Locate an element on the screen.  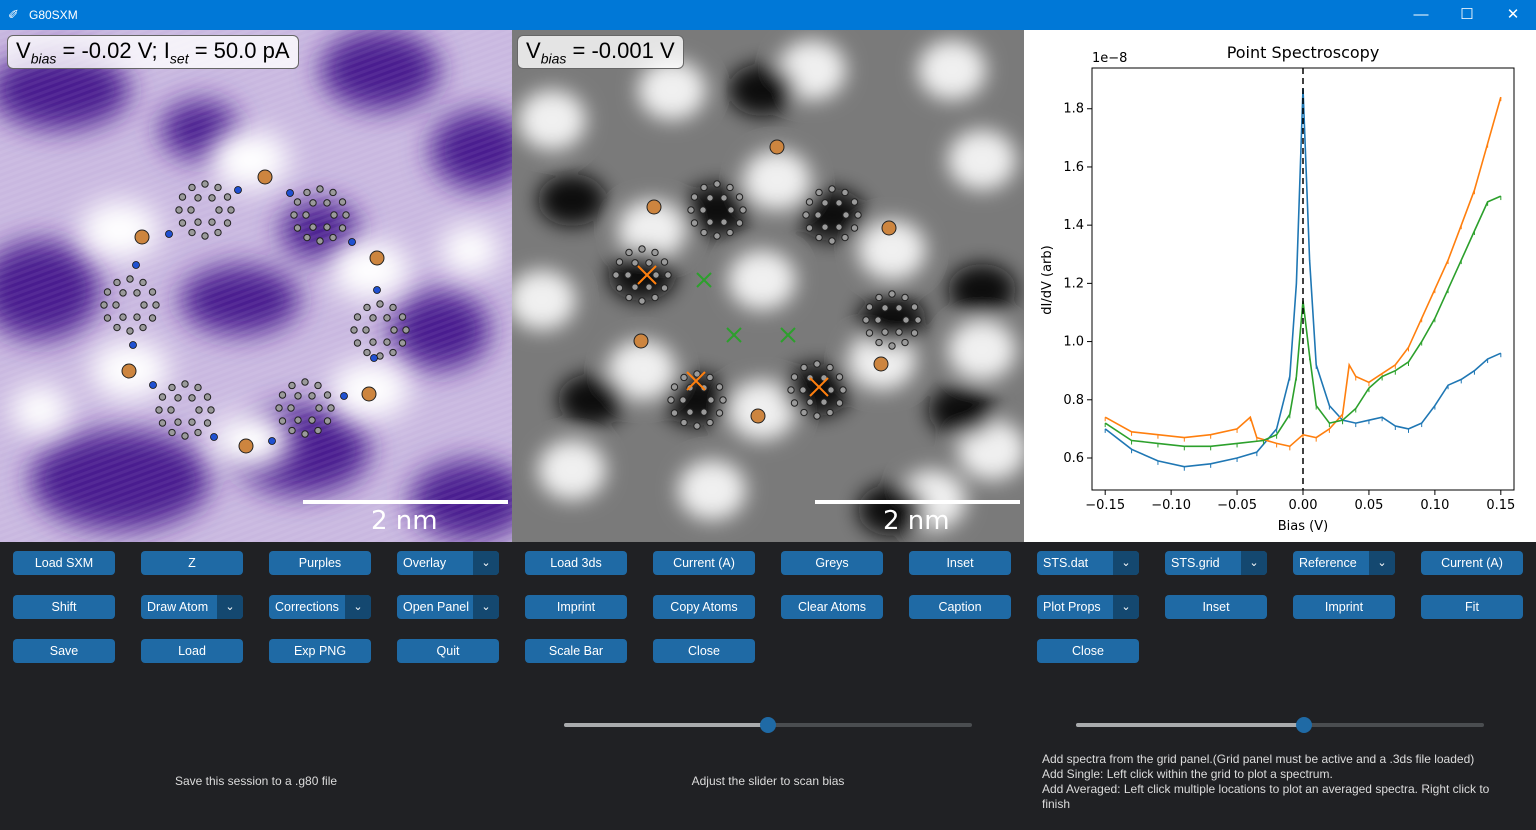
bias-slider-handle is located at coordinates (768, 725).